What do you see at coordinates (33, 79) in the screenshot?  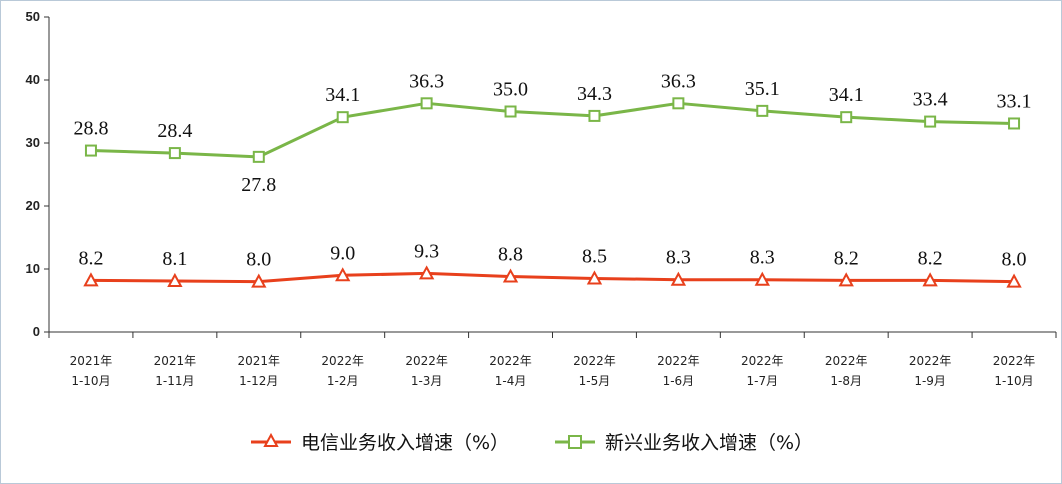 I see `y-tick-label: 40` at bounding box center [33, 79].